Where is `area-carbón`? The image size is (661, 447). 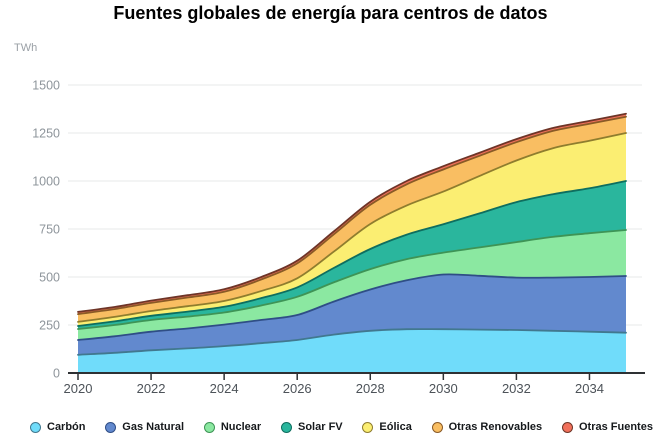
area-carbón is located at coordinates (352, 351).